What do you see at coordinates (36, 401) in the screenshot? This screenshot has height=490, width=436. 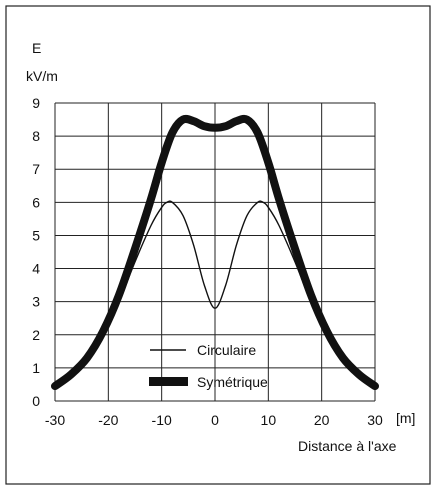 I see `y-tick-label: 0` at bounding box center [36, 401].